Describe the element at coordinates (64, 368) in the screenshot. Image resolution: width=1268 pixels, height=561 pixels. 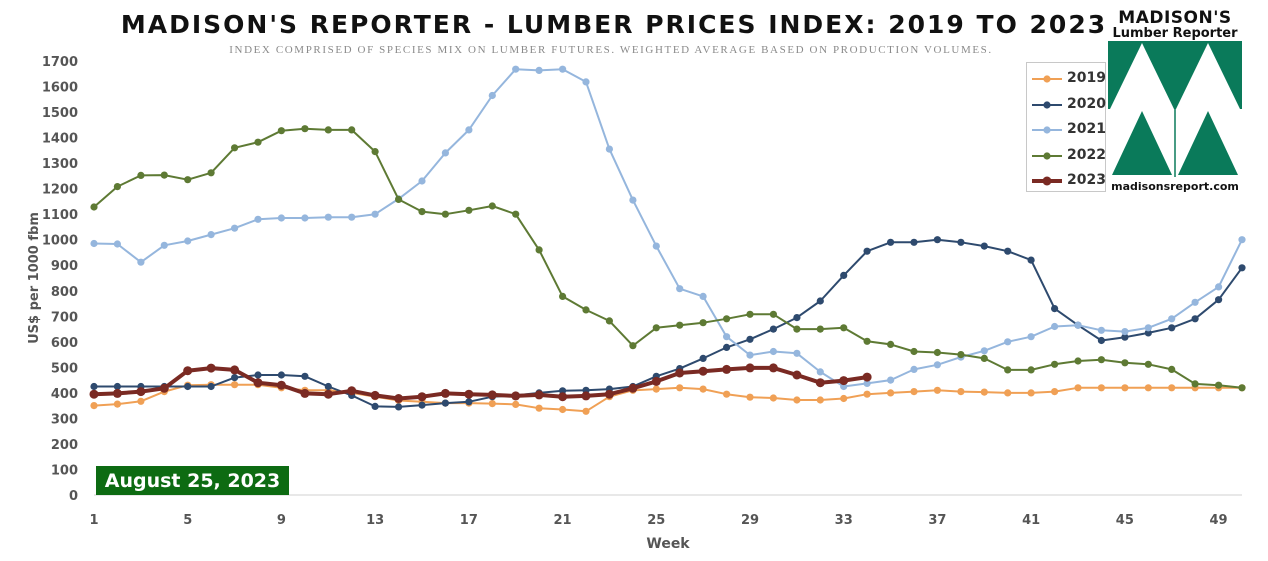
I see `y-tick-label: 500` at that location.